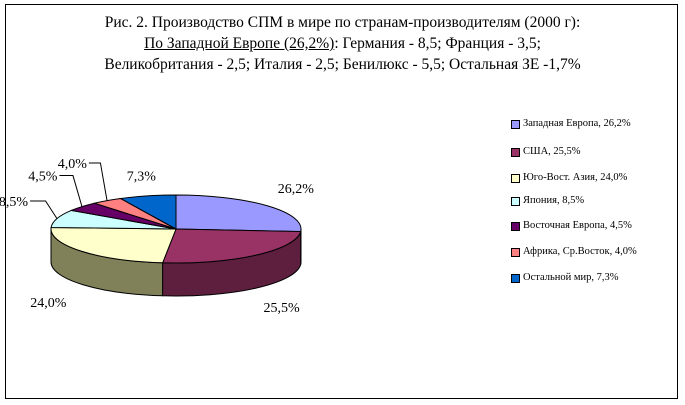 The height and width of the screenshot is (405, 685). I want to click on data-label-0: 26,2%, so click(296, 189).